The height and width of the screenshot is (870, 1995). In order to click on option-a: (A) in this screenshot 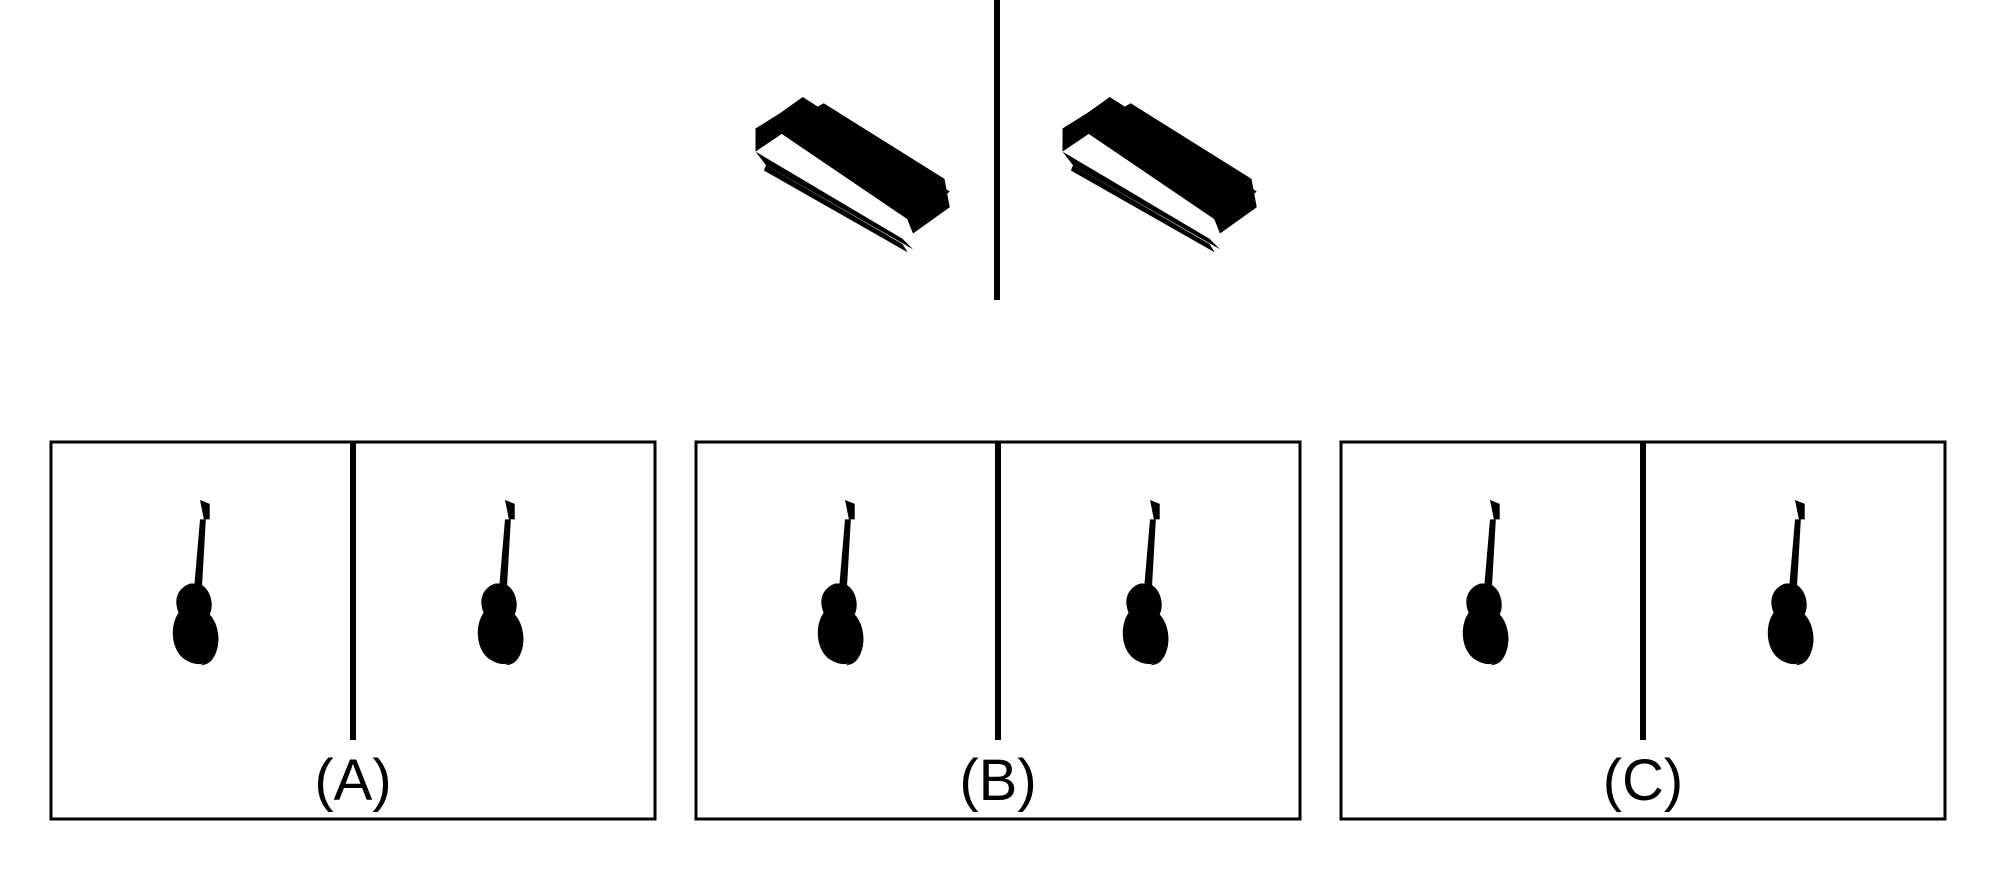, I will do `click(353, 630)`.